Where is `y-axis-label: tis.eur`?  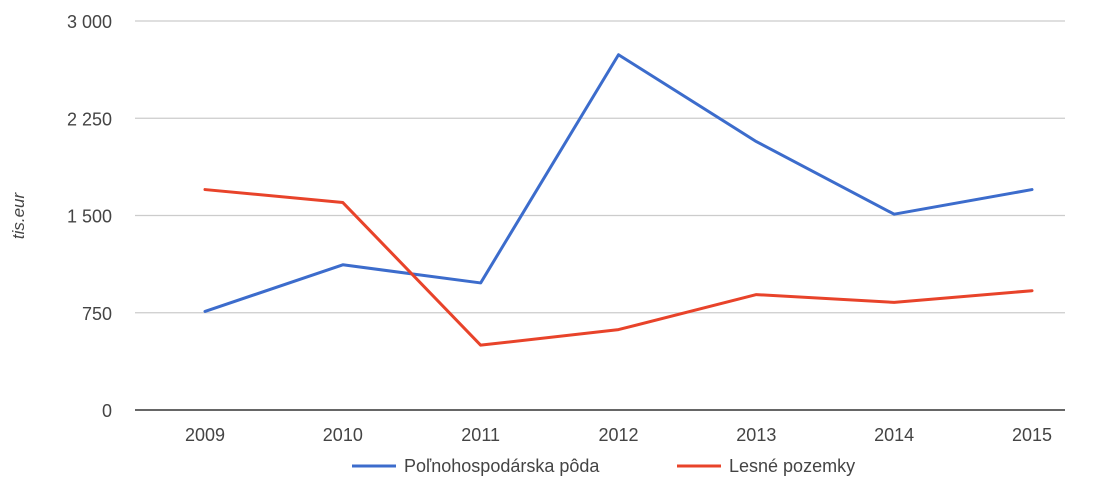
y-axis-label: tis.eur is located at coordinates (18, 216).